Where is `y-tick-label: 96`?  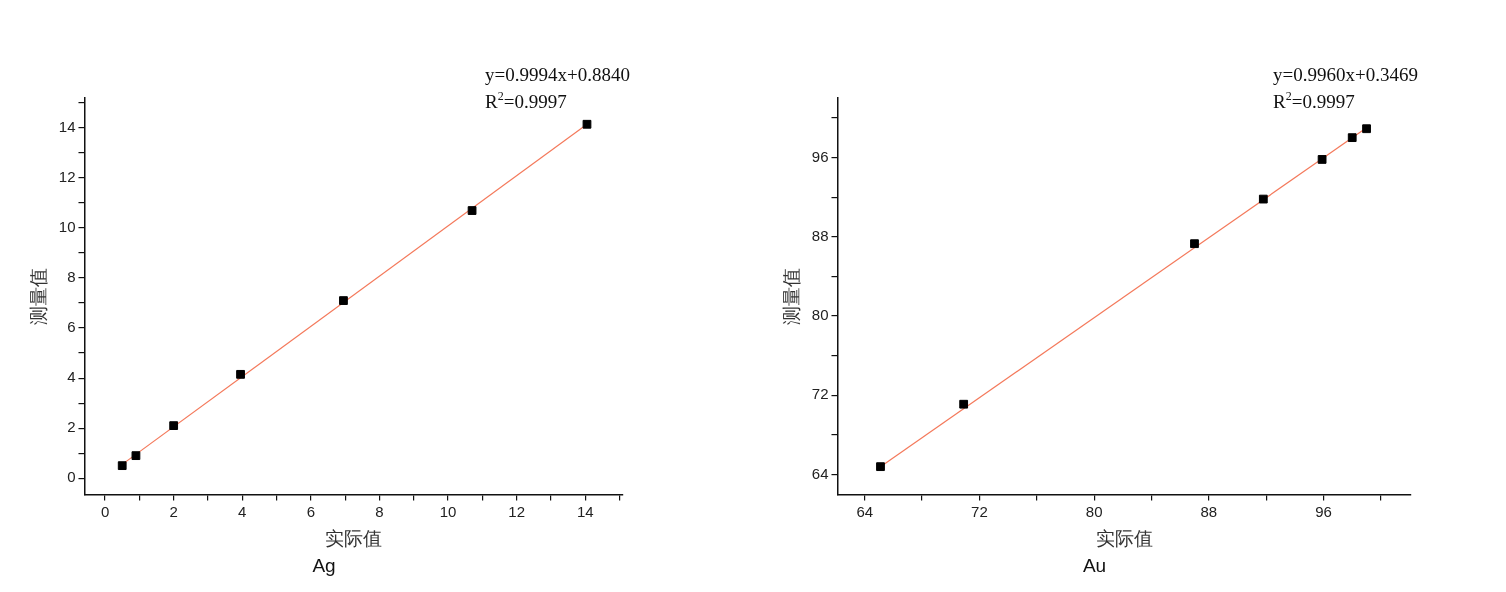 y-tick-label: 96 is located at coordinates (820, 156).